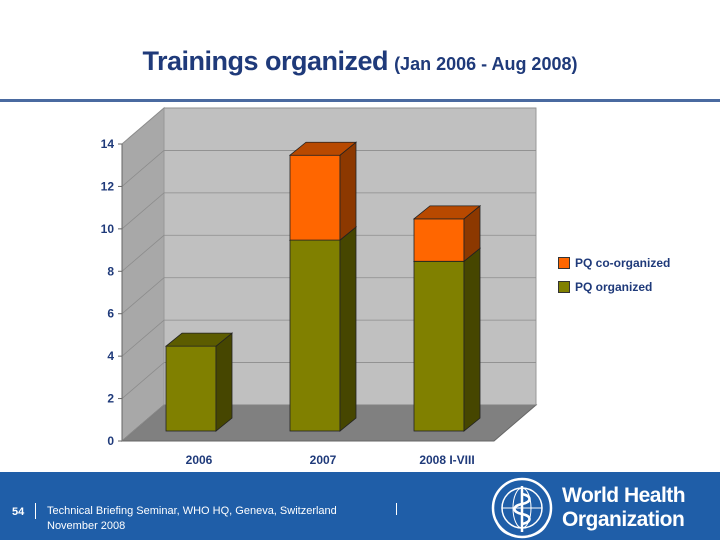 The width and height of the screenshot is (720, 540). I want to click on who-wordmark-line2: Organization, so click(623, 519).